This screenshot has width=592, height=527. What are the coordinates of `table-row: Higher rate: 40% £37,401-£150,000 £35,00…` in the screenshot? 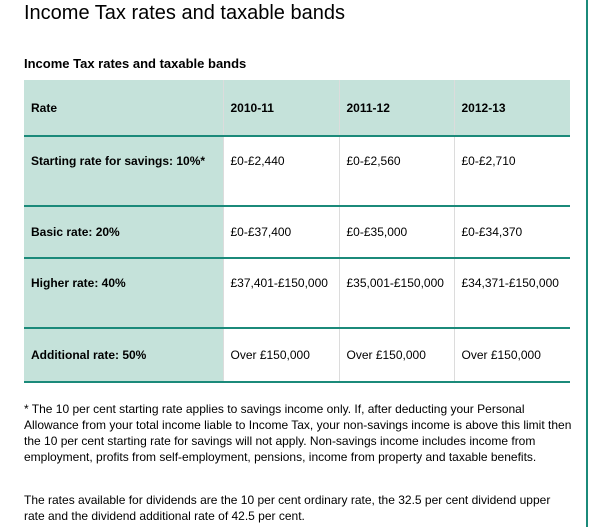 It's located at (297, 293).